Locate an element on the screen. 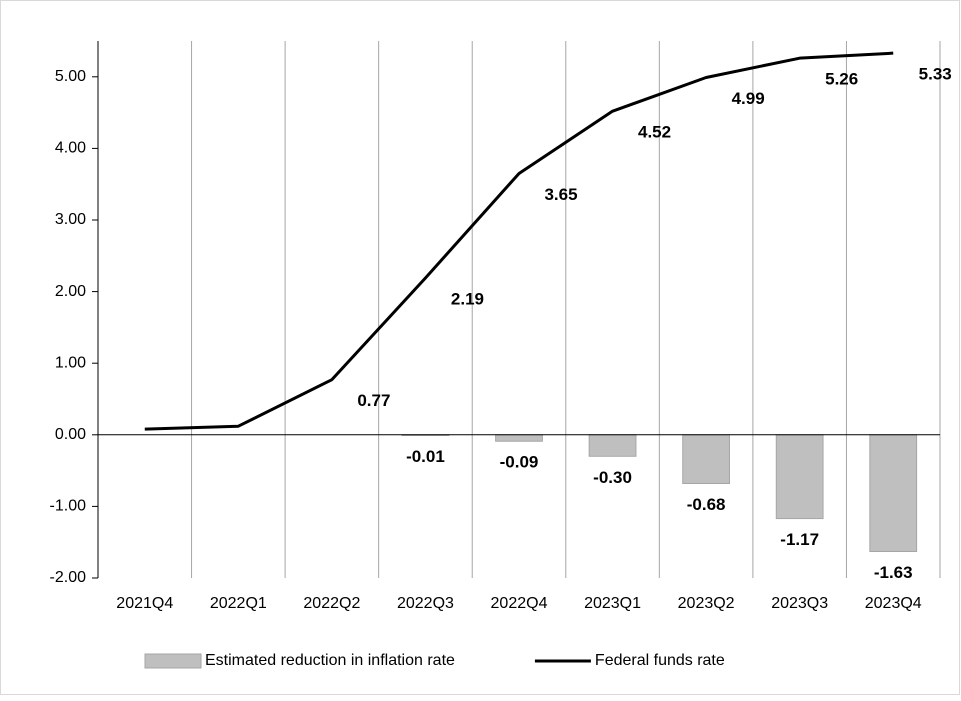  y-tick-label: 0.00 is located at coordinates (70, 434).